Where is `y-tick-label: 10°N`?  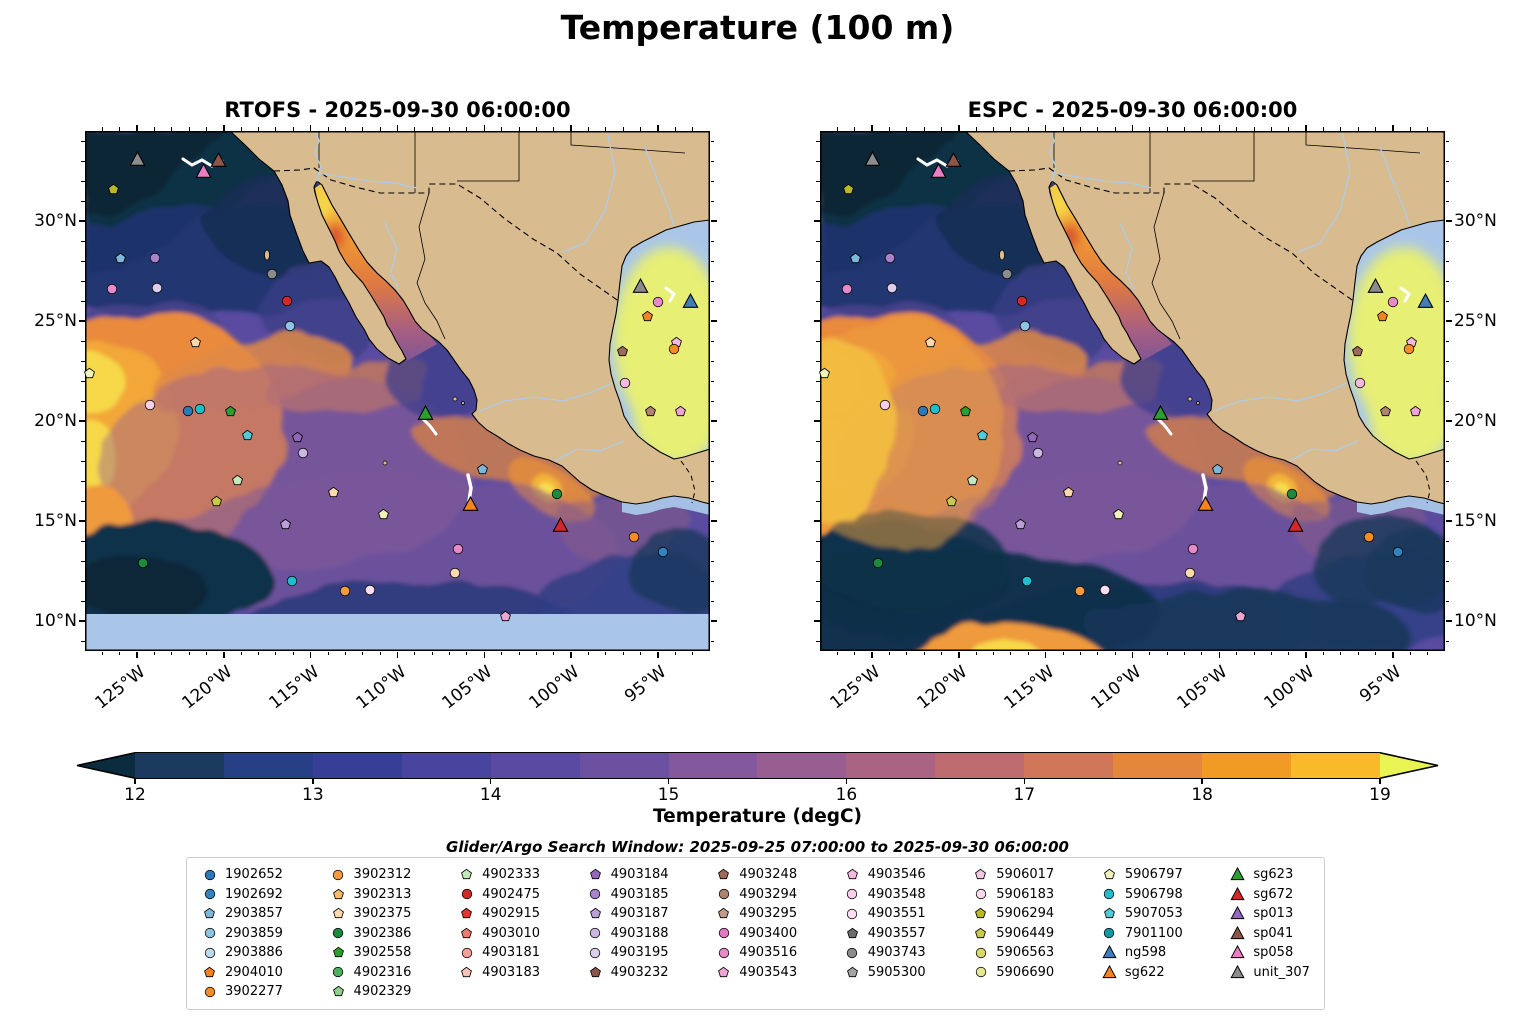 y-tick-label: 10°N is located at coordinates (55, 620).